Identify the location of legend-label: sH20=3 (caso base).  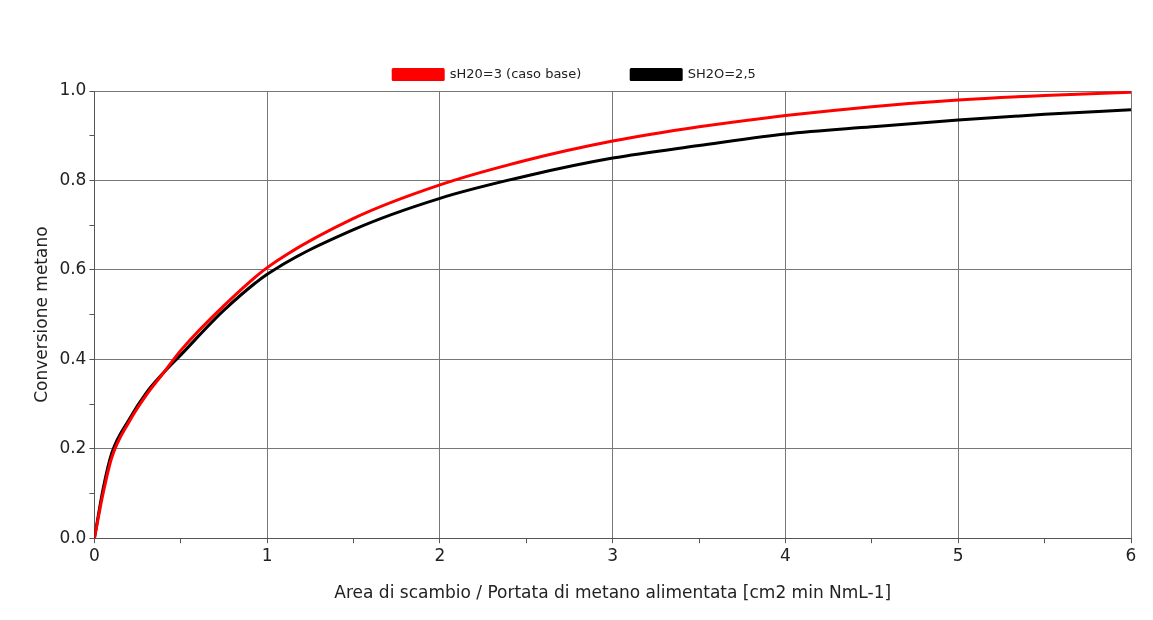
(515, 73).